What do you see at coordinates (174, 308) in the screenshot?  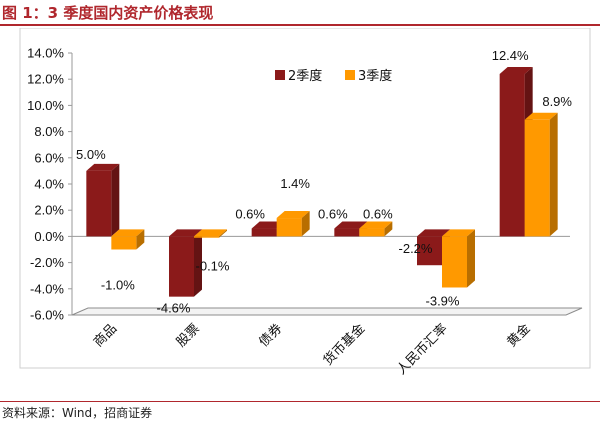 I see `data-label: -4.6%` at bounding box center [174, 308].